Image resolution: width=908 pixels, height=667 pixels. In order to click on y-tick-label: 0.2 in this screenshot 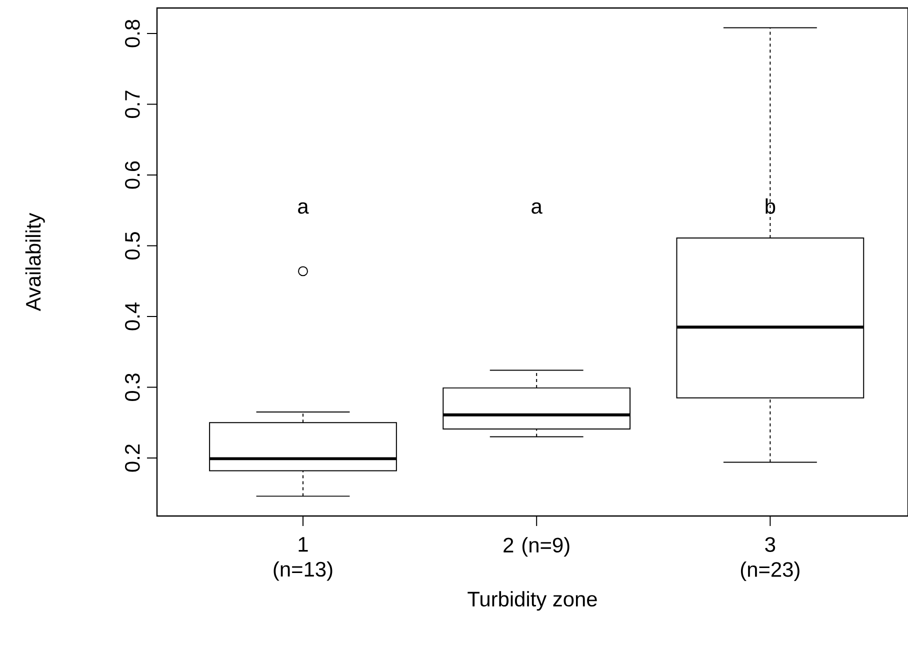, I will do `click(132, 458)`.